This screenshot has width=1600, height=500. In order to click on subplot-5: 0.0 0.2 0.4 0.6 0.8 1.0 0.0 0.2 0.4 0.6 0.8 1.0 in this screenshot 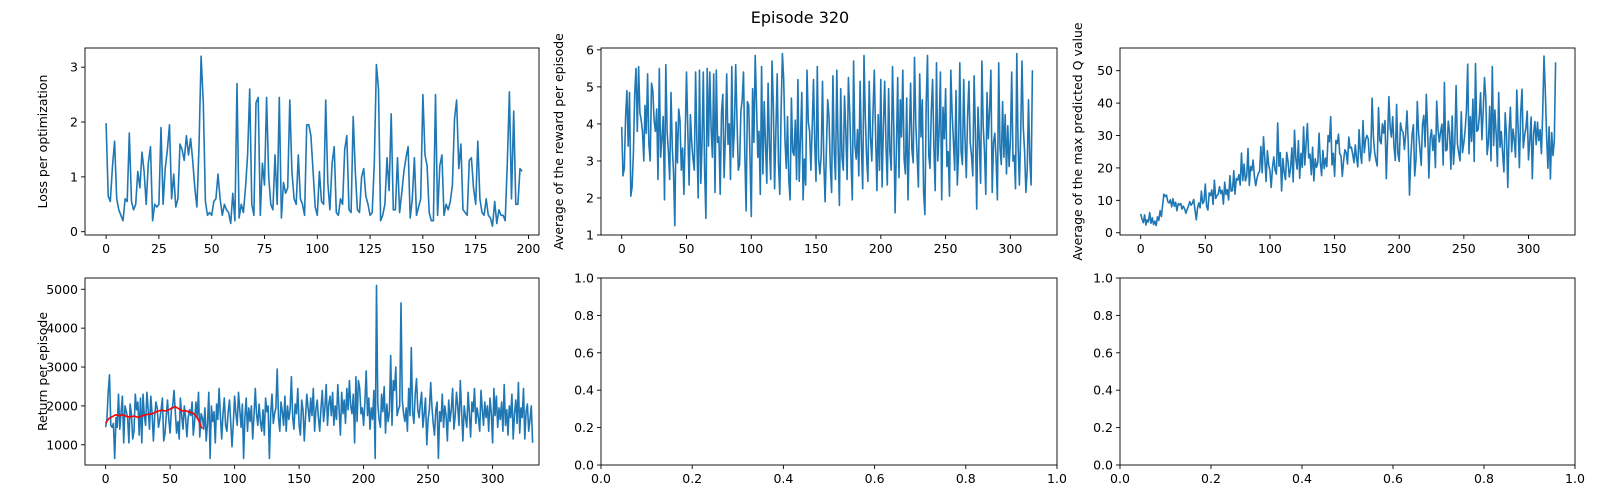, I will do `click(820, 379)`.